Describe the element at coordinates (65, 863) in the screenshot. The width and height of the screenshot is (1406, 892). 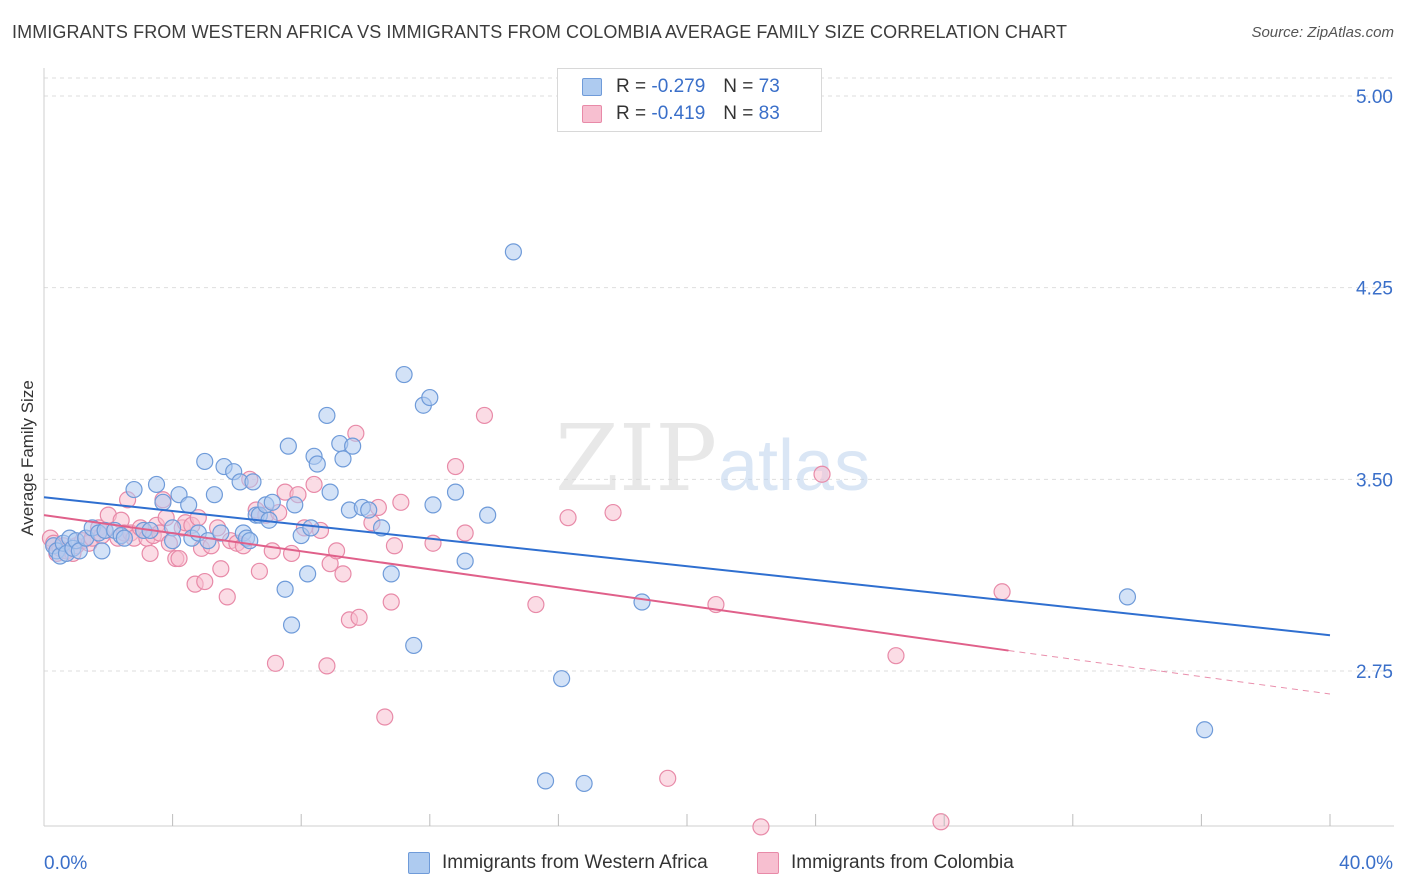
I see `x-tick-label: 0.0%` at that location.